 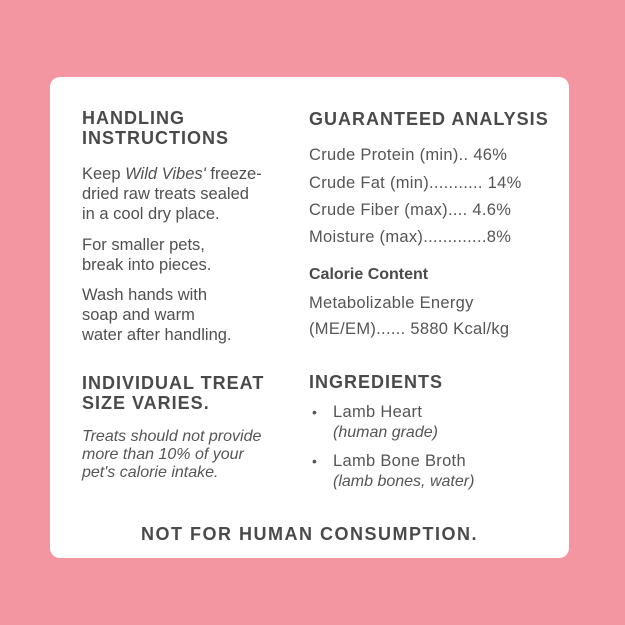 What do you see at coordinates (163, 454) in the screenshot?
I see `treat-line2: more than 10% of your` at bounding box center [163, 454].